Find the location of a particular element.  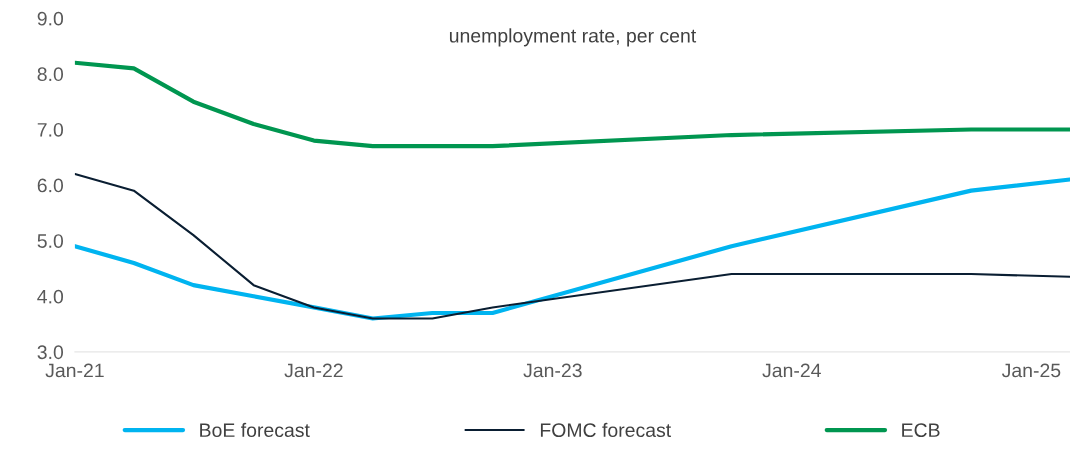

legend-label: BoE forecast is located at coordinates (255, 430).